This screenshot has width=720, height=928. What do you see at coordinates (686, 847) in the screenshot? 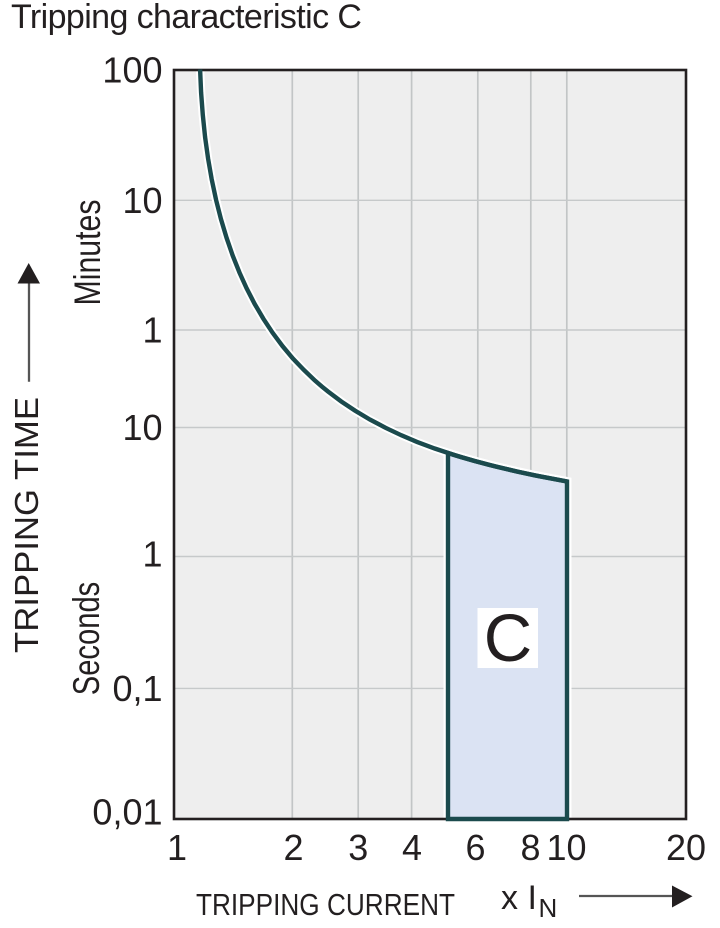
I see `svg-text: 20` at bounding box center [686, 847].